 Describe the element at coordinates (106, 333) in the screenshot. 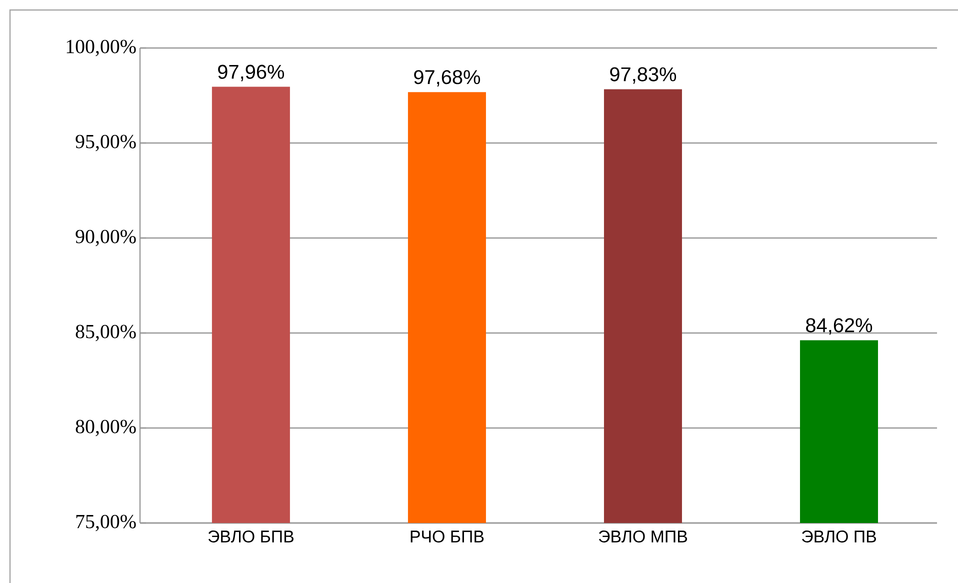

I see `y-tick-label: 85,00%` at that location.